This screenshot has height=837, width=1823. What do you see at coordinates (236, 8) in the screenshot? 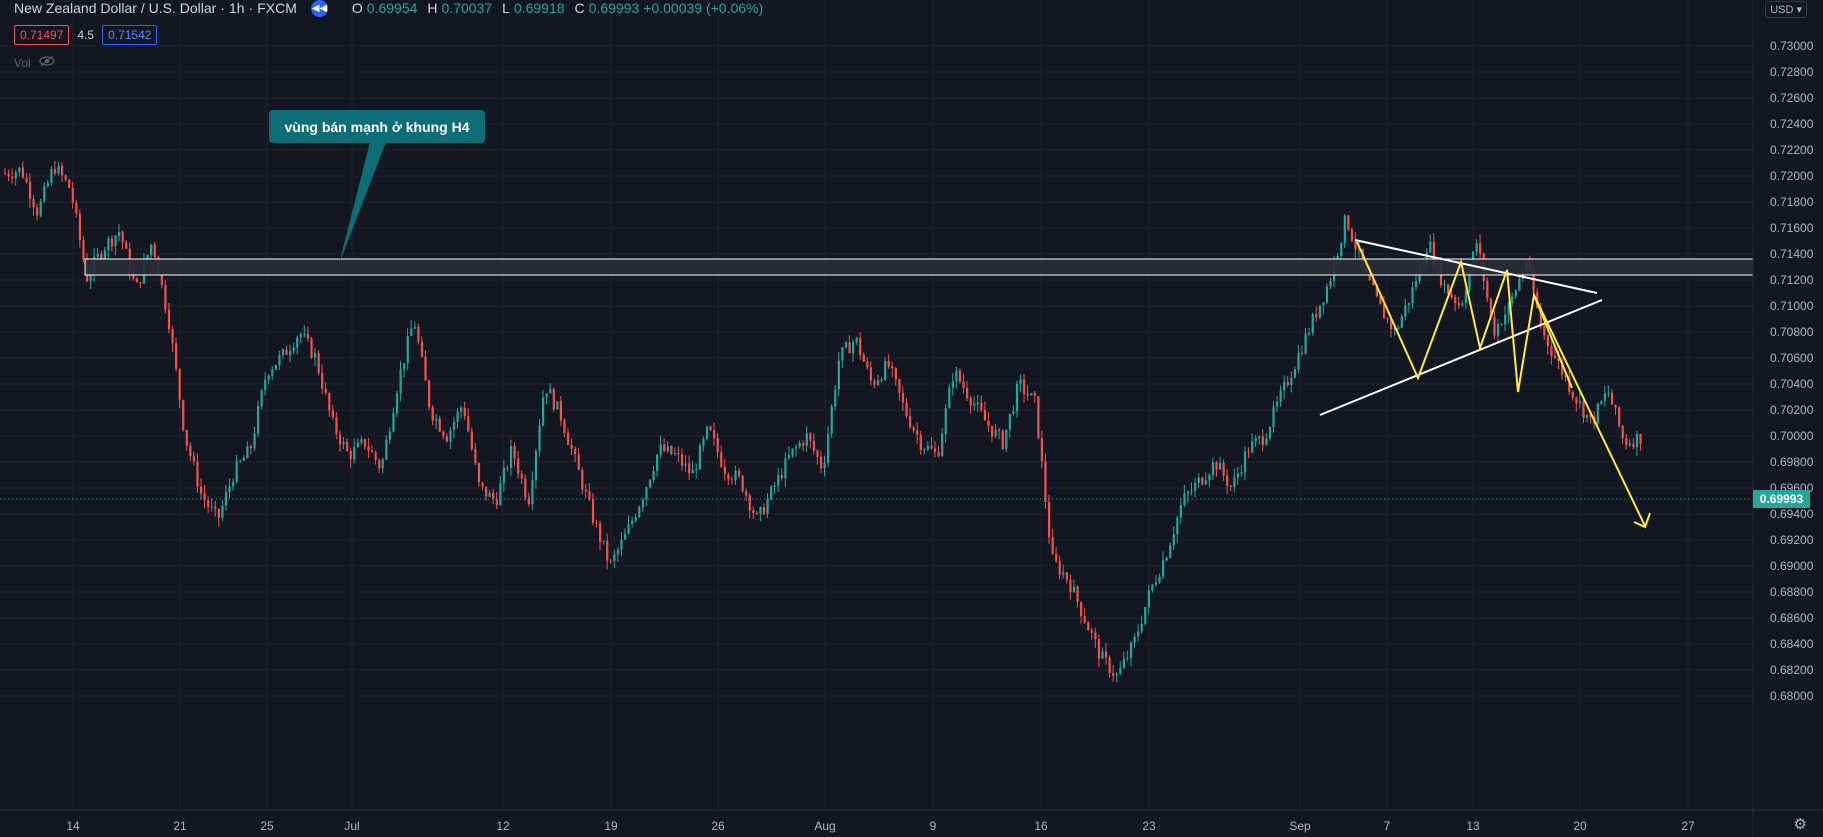
I see `interval-label: 1h` at bounding box center [236, 8].